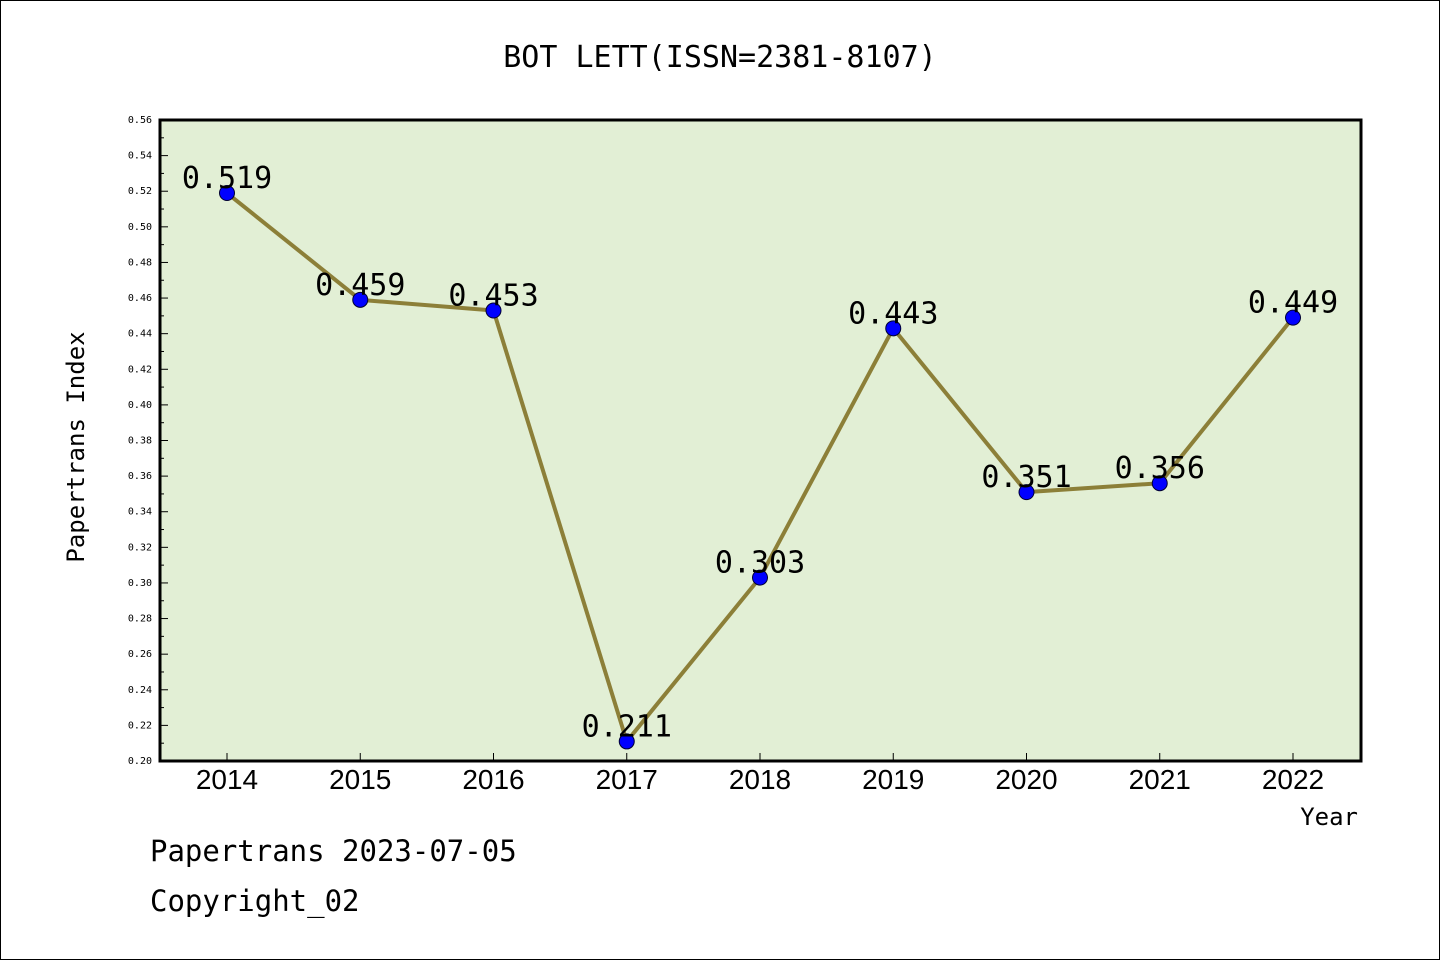 Image resolution: width=1440 pixels, height=960 pixels. Describe the element at coordinates (1329, 817) in the screenshot. I see `x-axis-label: Year` at that location.